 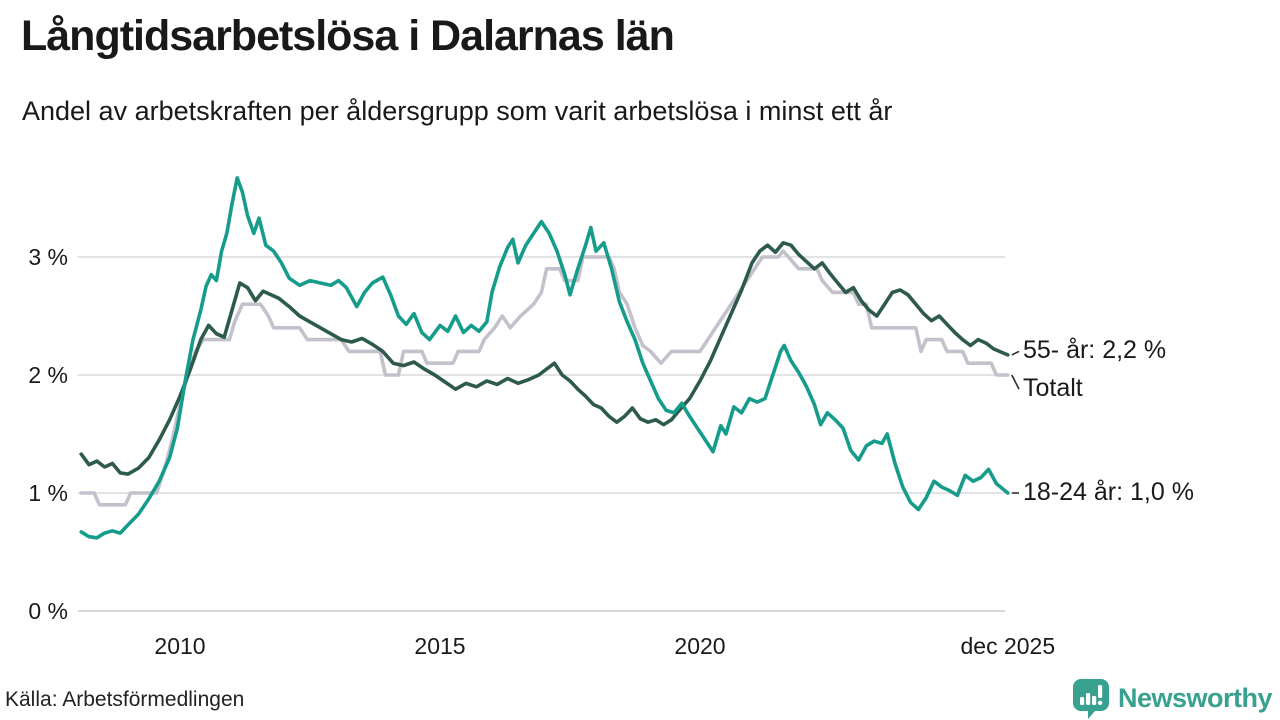 I want to click on newsworthy-logo: Newsworthy, so click(x=1172, y=698).